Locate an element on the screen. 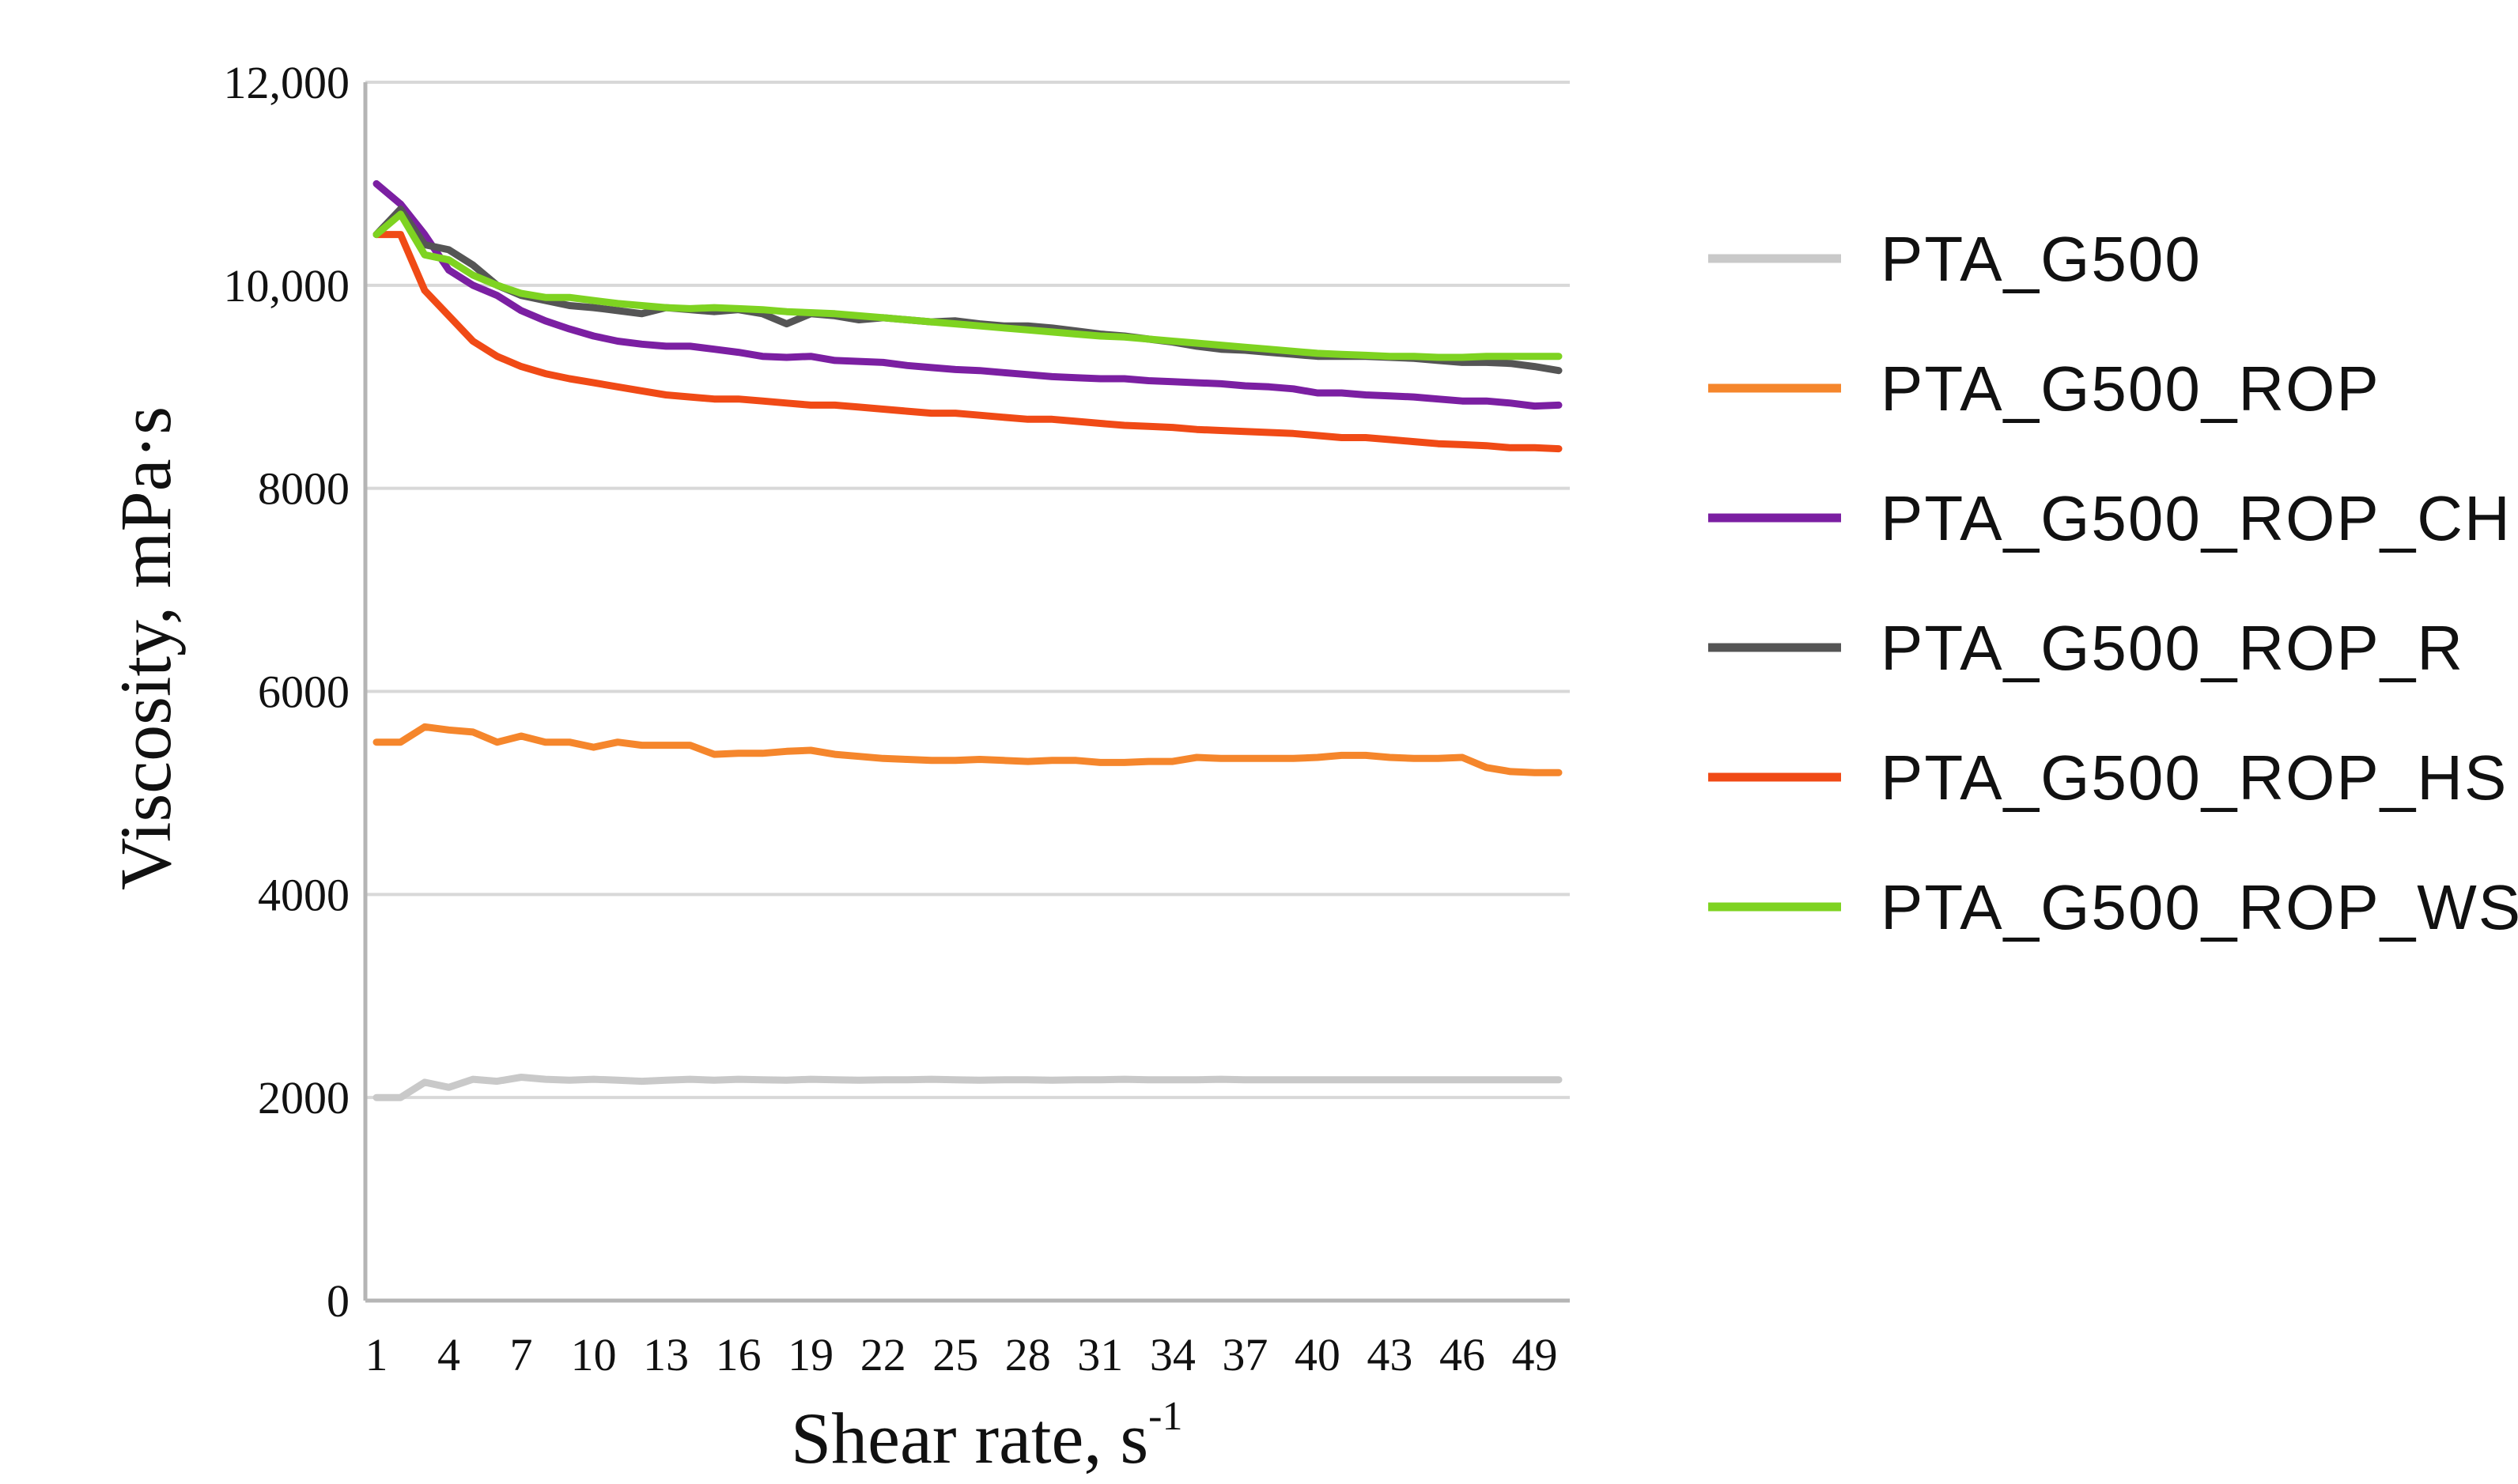 The width and height of the screenshot is (2518, 1484). x-tick-label: 31 is located at coordinates (1100, 1354).